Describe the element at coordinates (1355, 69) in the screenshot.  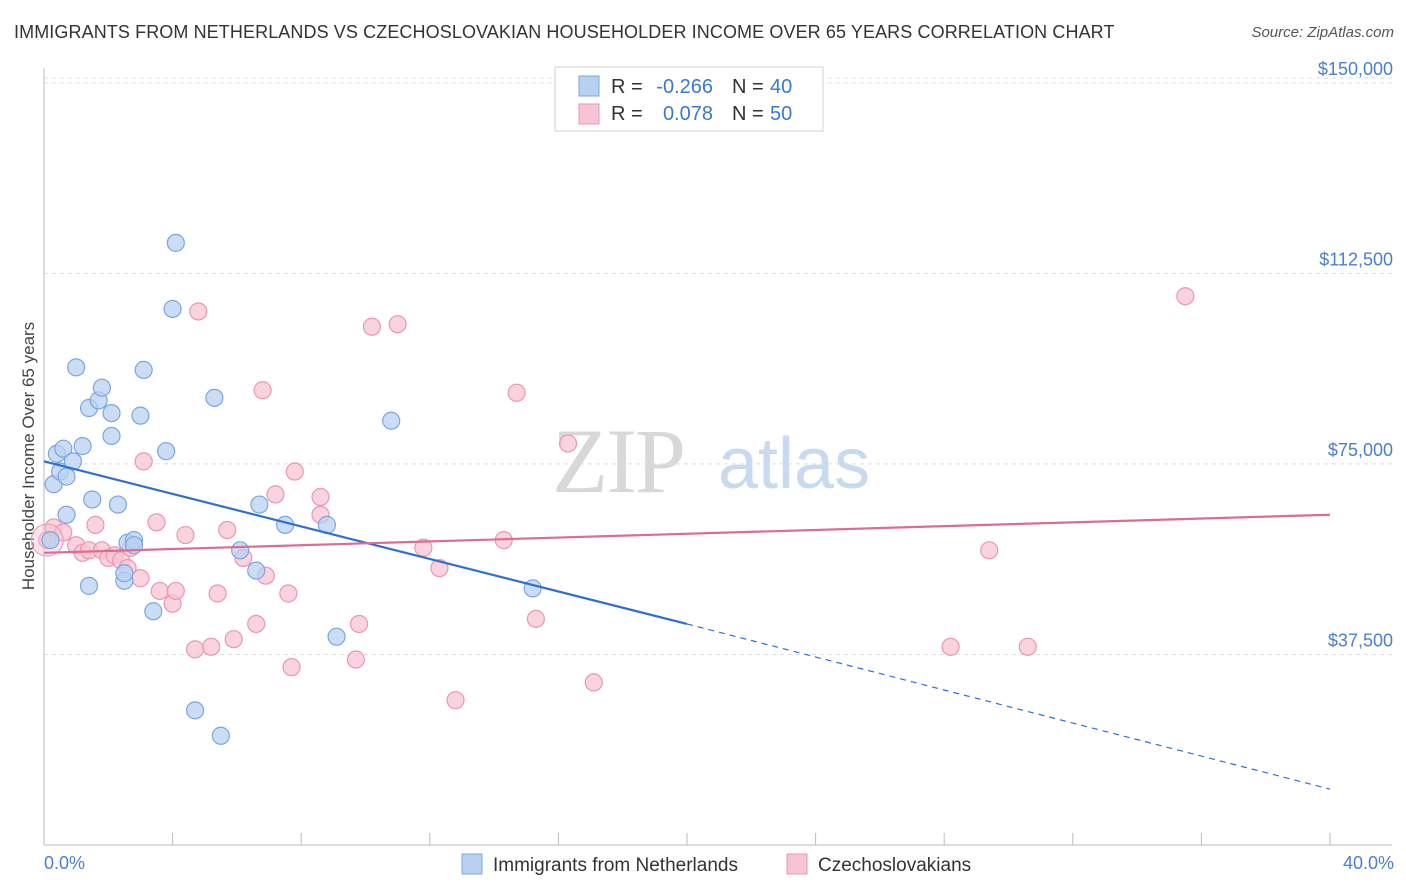
I see `y-tick-label: $150,000` at that location.